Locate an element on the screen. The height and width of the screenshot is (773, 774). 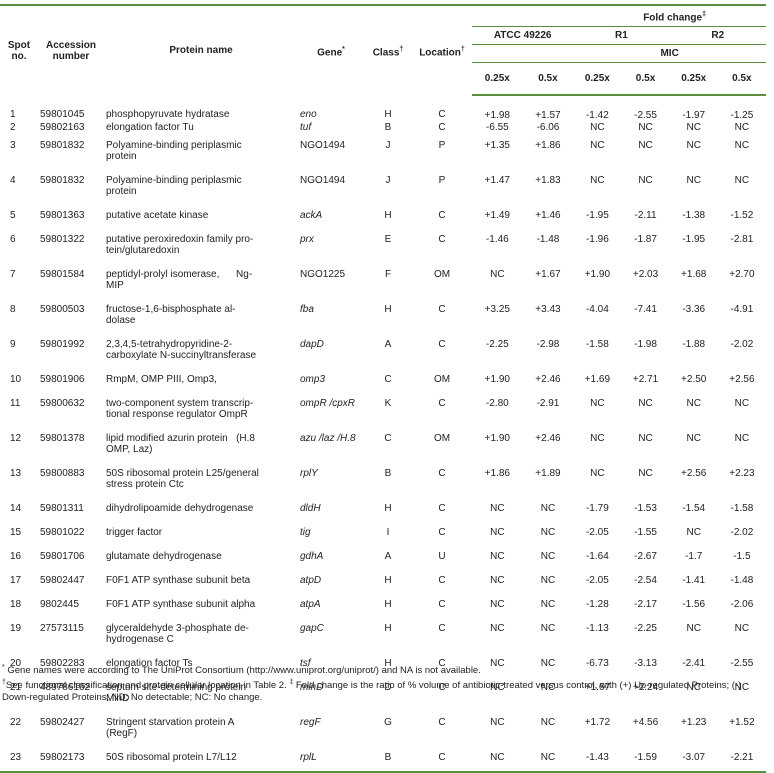
gene-cell: tuf is located at coordinates (306, 128).